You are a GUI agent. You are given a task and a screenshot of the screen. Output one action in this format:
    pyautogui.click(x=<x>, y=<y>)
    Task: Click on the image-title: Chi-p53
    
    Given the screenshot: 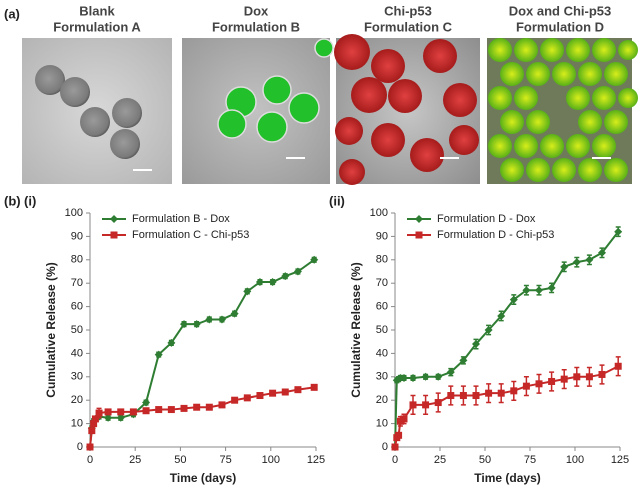 What is the action you would take?
    pyautogui.click(x=408, y=10)
    